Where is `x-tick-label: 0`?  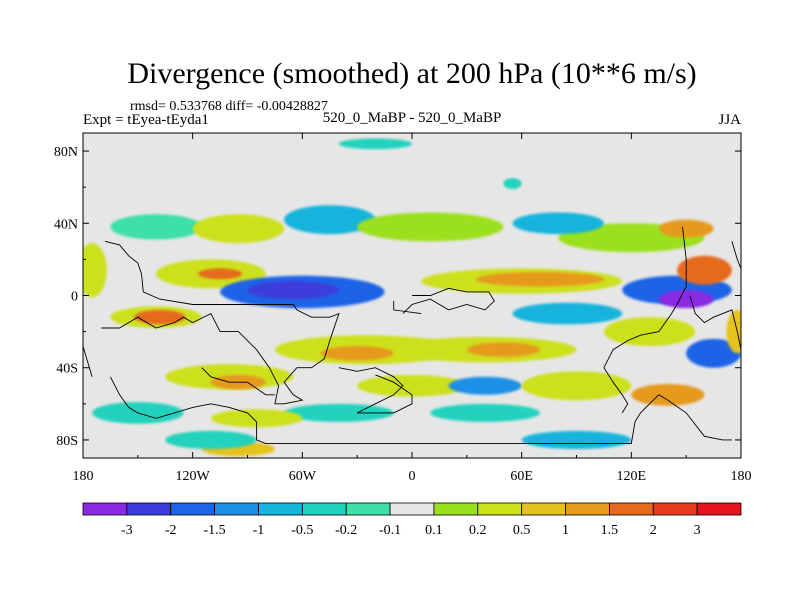
x-tick-label: 0 is located at coordinates (412, 476).